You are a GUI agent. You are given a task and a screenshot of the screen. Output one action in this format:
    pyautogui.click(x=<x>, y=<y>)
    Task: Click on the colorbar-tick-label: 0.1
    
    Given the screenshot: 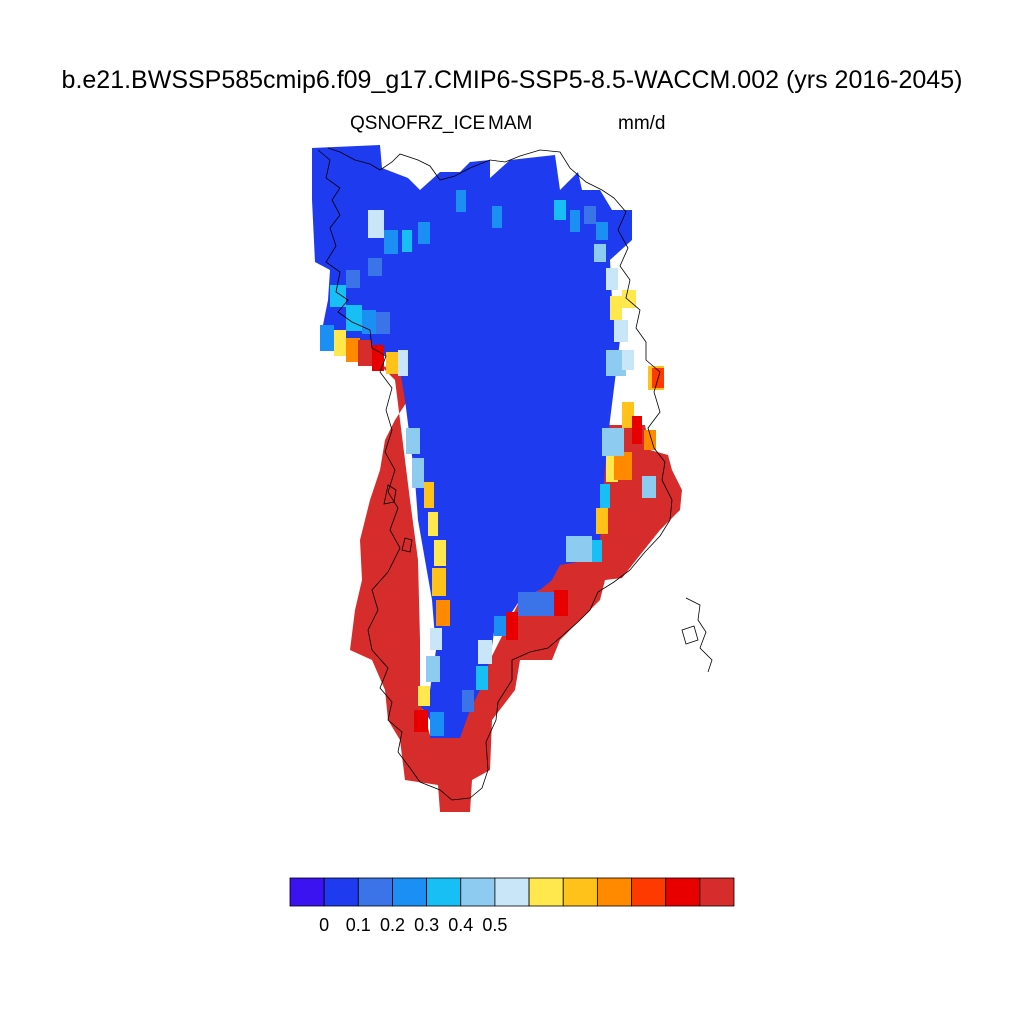 What is the action you would take?
    pyautogui.click(x=358, y=925)
    